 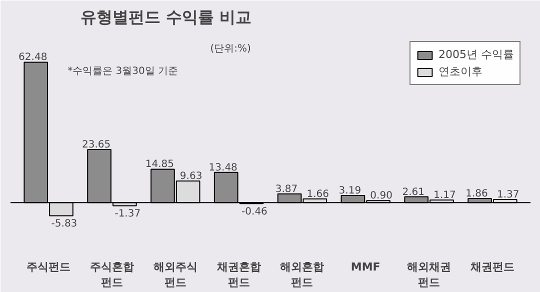 I want to click on data-label: 1.17, so click(x=445, y=195).